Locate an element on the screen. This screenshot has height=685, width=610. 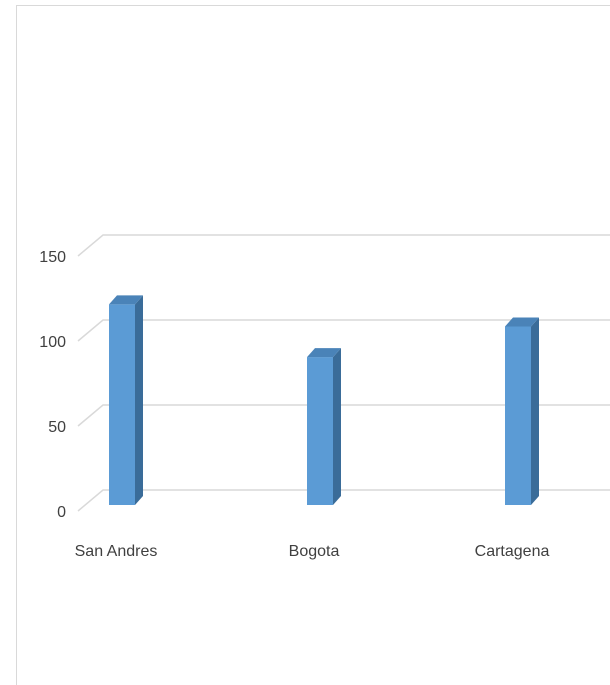
x-category-label: Cartagena is located at coordinates (512, 551).